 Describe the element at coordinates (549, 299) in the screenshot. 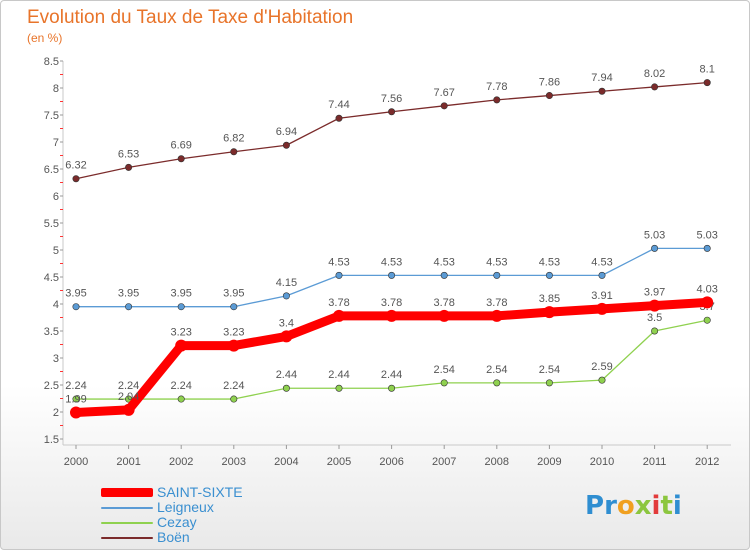

I see `data-label: 3.85` at that location.